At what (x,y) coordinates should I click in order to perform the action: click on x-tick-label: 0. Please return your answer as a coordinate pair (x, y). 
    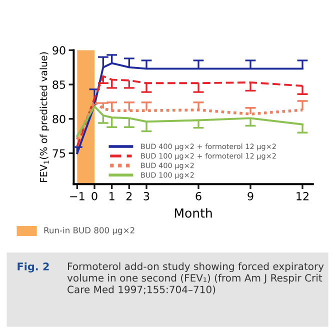
    Looking at the image, I should click on (95, 196).